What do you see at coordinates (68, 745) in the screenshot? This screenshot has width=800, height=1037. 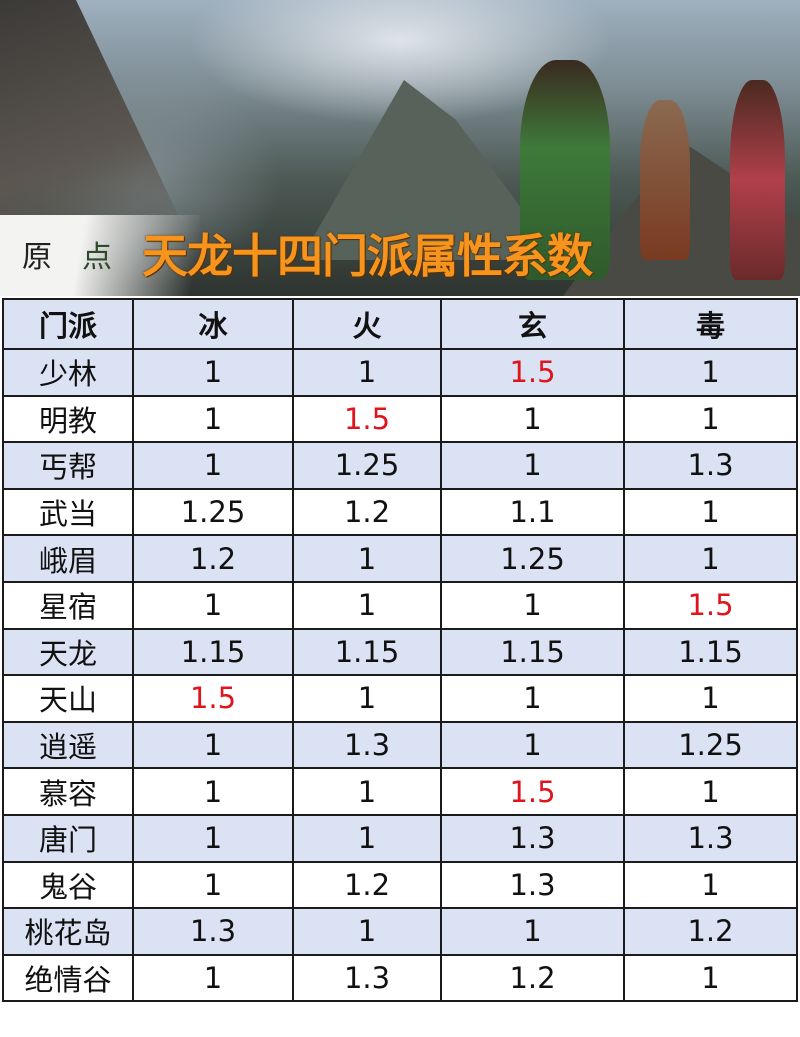 I see `sect-name-cell: 逍遥` at bounding box center [68, 745].